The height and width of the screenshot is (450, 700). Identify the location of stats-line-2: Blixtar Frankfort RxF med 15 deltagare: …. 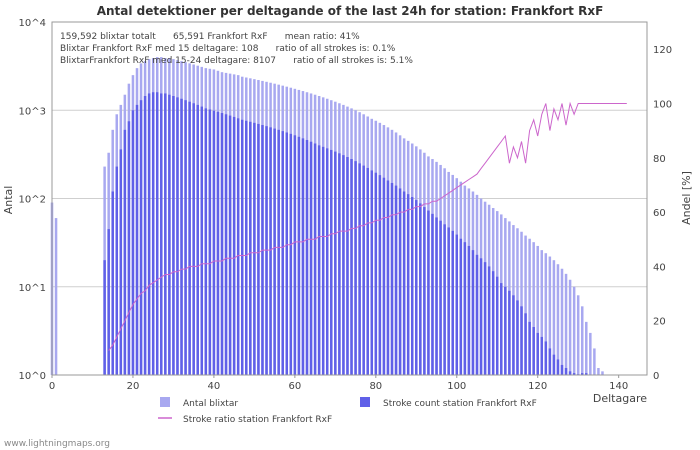
(228, 49).